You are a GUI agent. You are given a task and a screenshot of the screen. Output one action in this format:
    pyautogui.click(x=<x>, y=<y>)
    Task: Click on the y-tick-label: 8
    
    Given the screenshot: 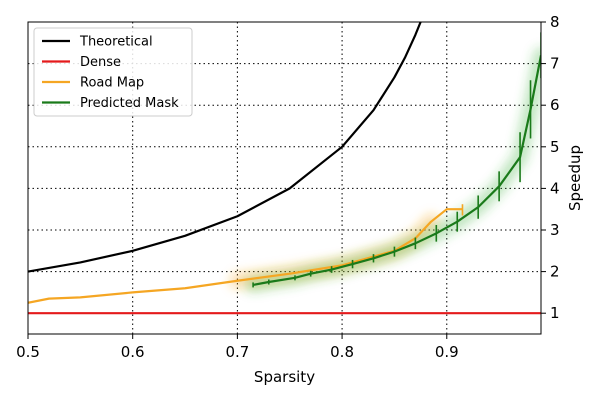 What is the action you would take?
    pyautogui.click(x=555, y=22)
    